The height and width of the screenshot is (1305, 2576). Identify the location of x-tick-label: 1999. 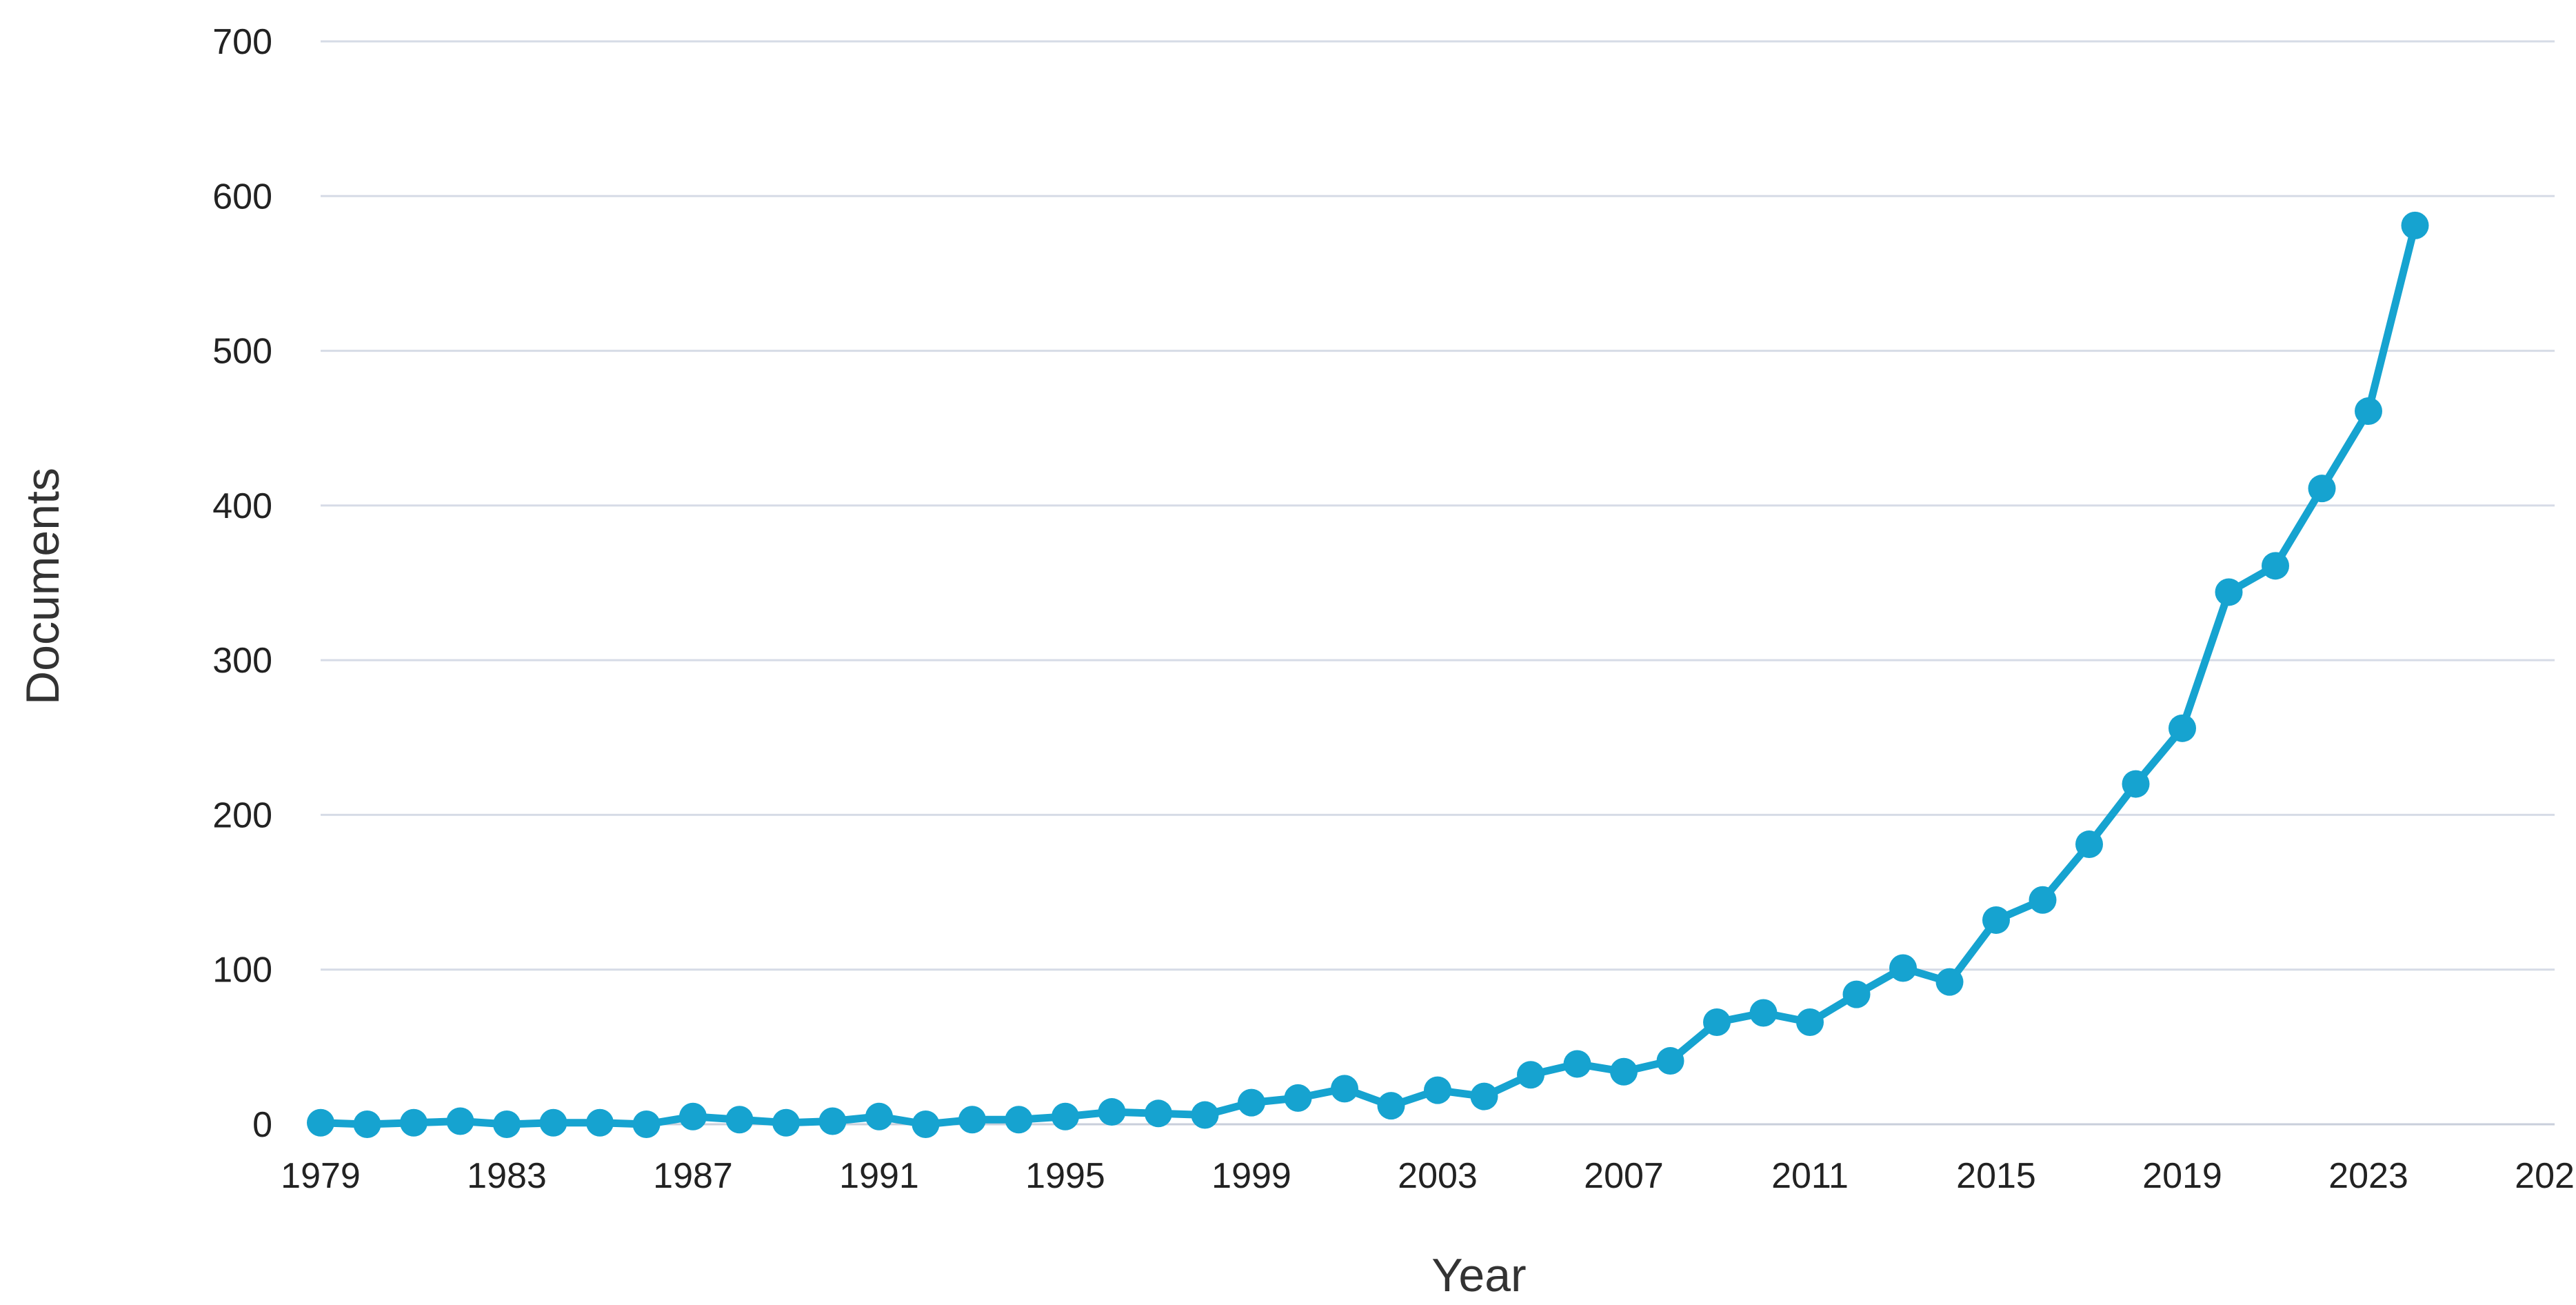
(1251, 1176).